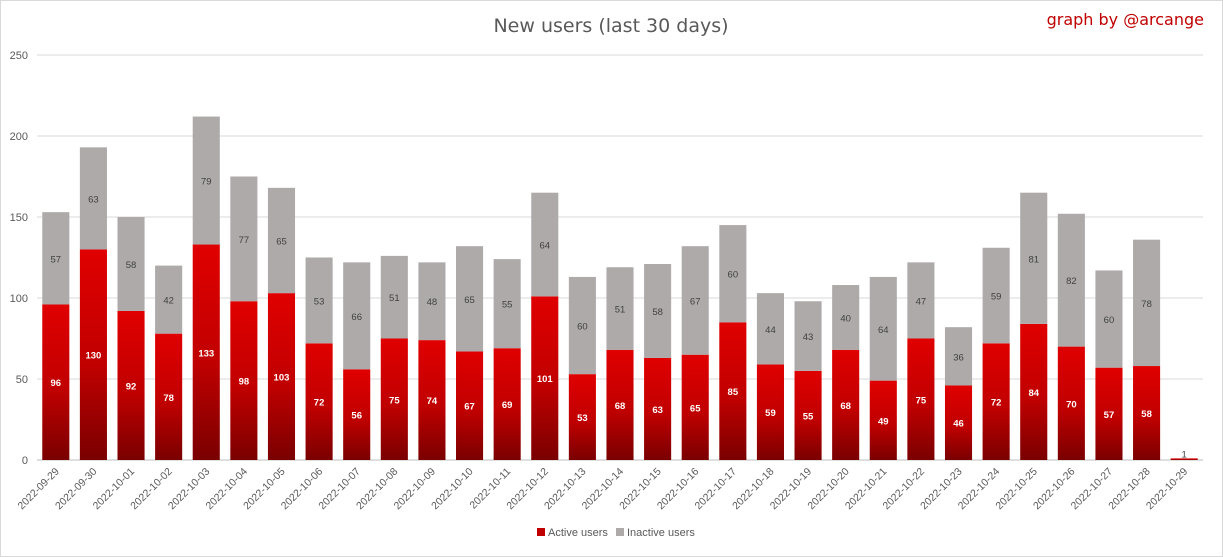 This screenshot has width=1223, height=557. I want to click on data-label-inactive: 67, so click(695, 301).